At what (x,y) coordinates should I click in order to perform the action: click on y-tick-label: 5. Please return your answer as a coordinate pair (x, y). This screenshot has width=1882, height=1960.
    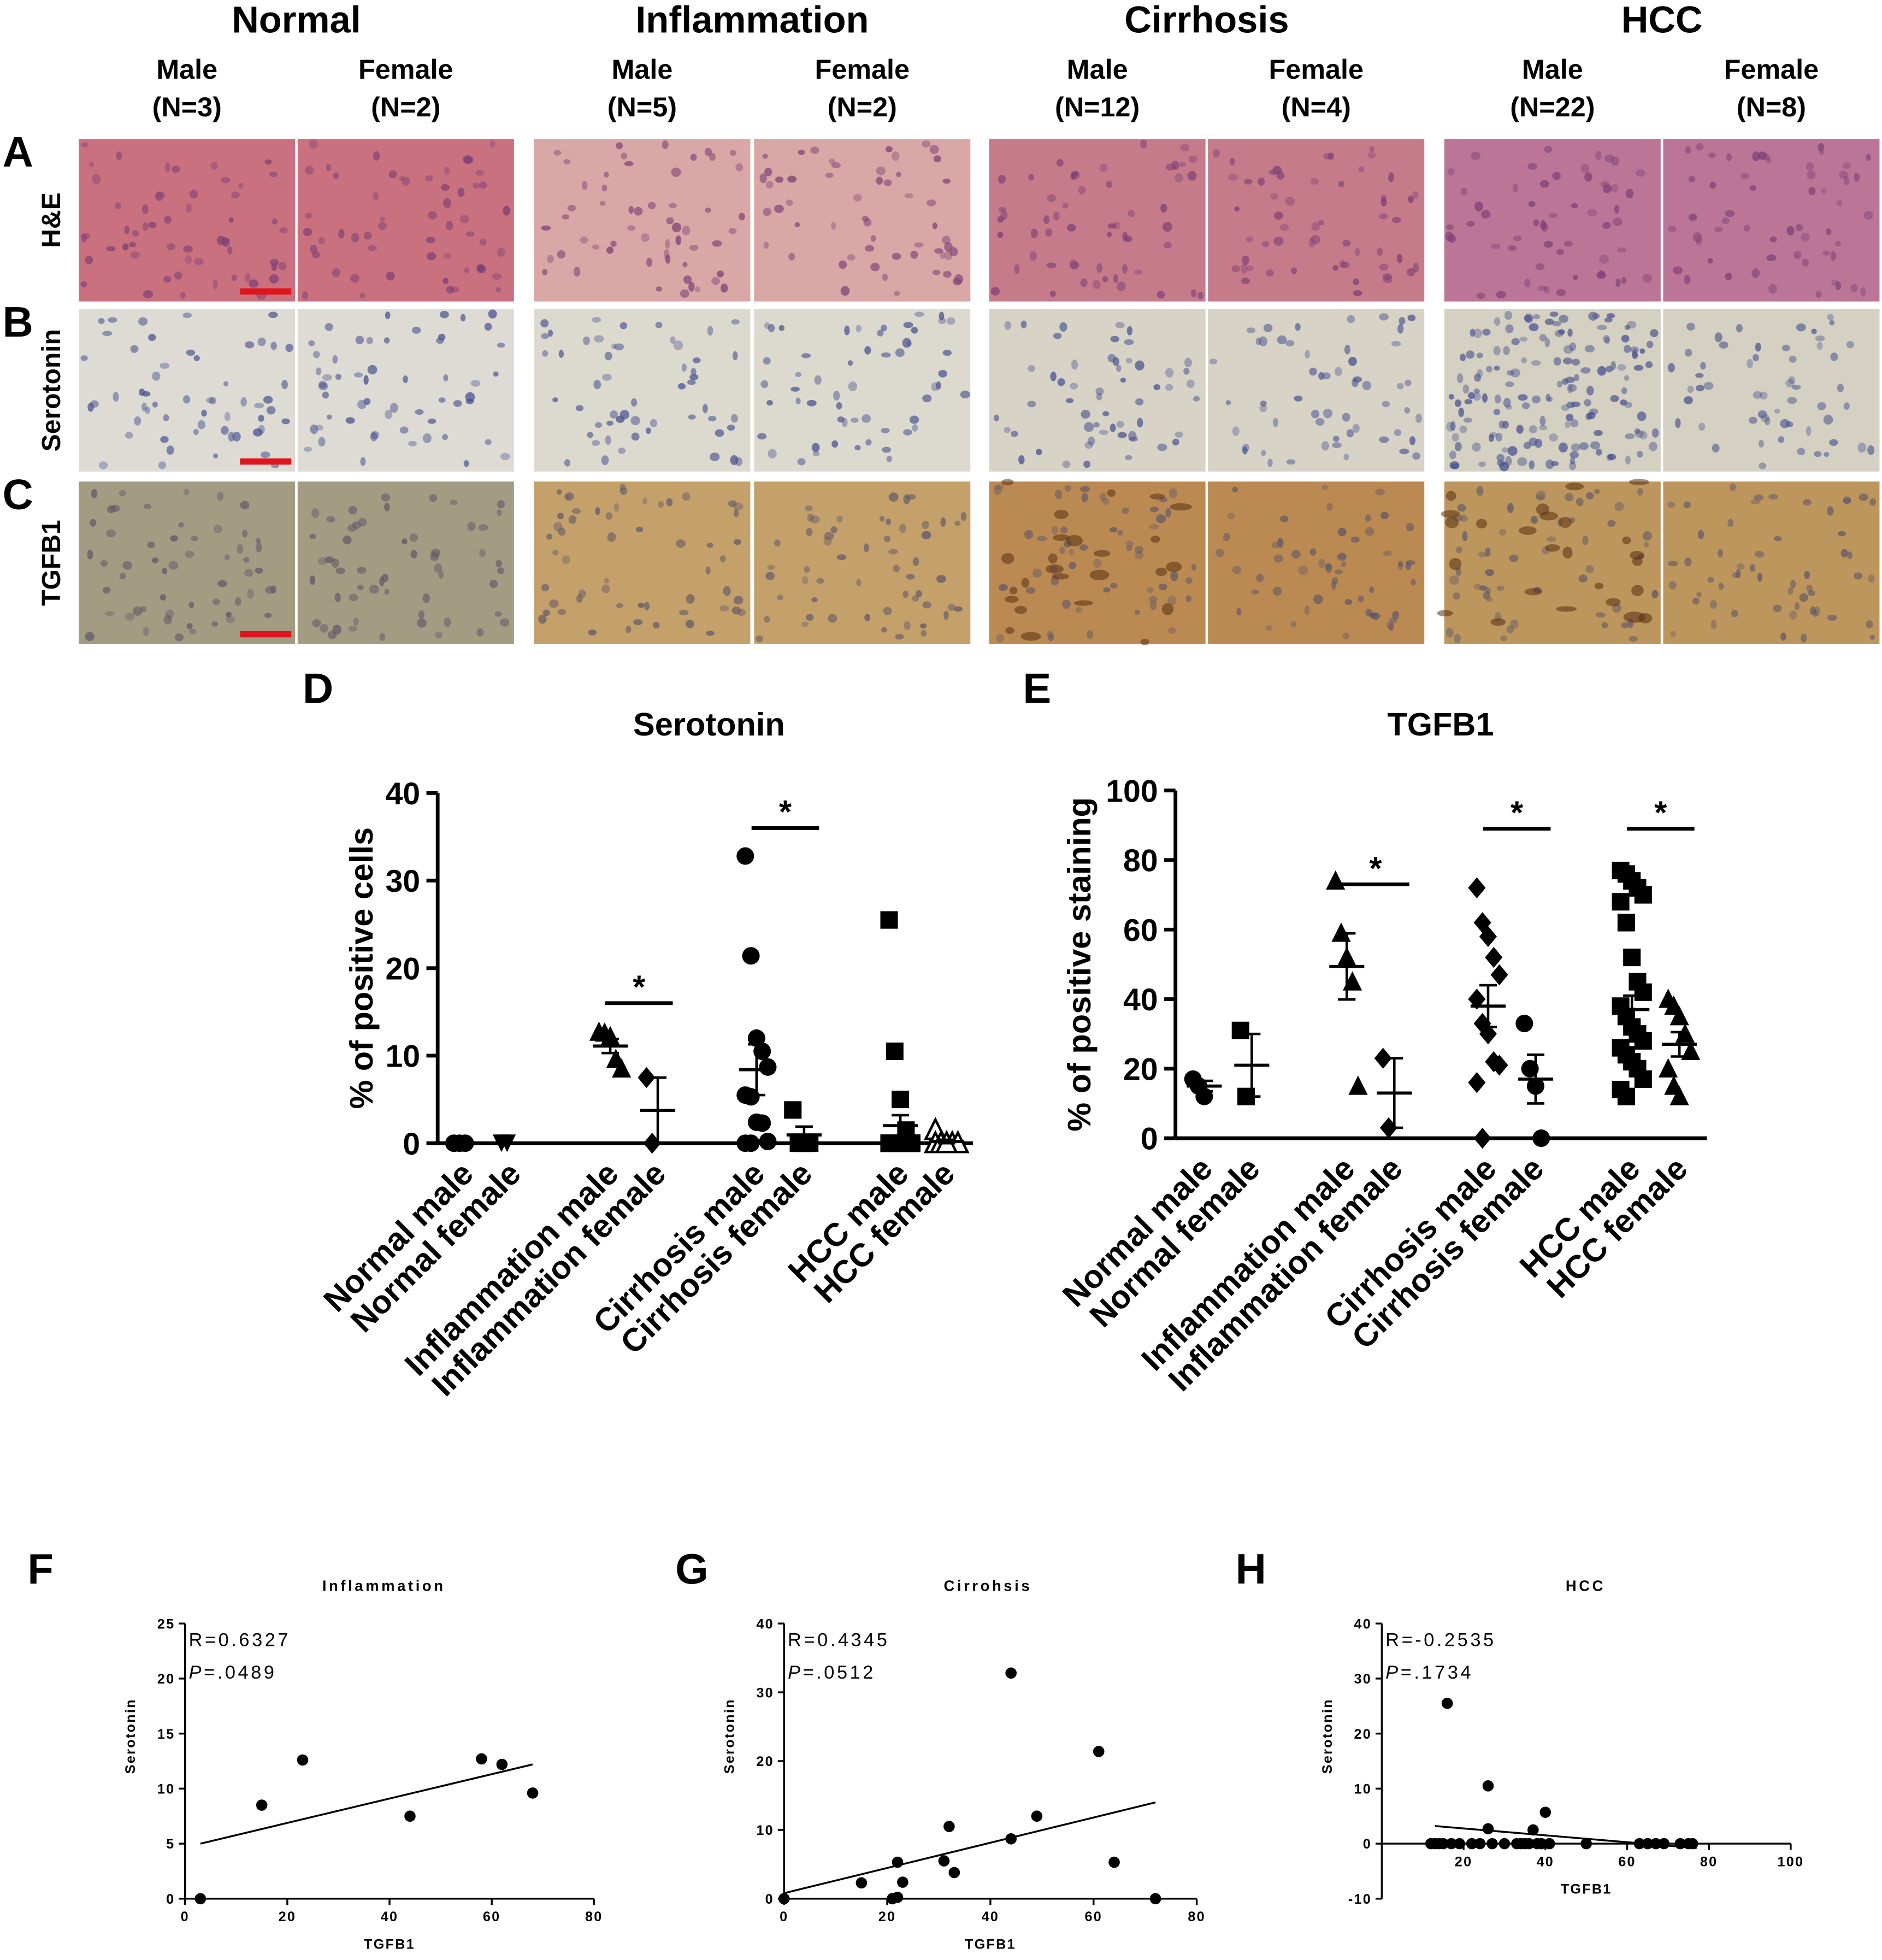
    Looking at the image, I should click on (170, 1844).